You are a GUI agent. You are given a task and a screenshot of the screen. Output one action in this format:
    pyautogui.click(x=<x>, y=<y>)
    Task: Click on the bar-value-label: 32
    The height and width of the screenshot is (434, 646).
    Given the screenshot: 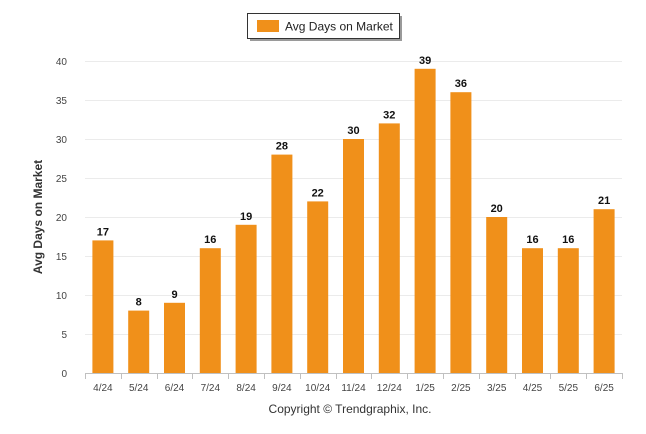 What is the action you would take?
    pyautogui.click(x=389, y=115)
    